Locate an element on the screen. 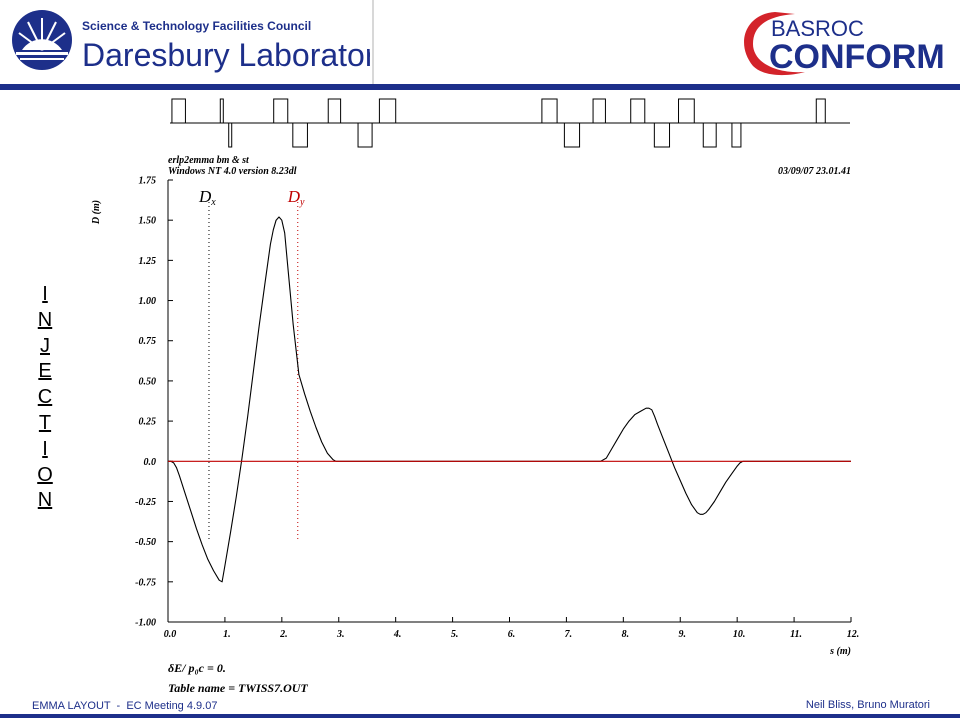  y-axis-label: D (m) is located at coordinates (96, 212).